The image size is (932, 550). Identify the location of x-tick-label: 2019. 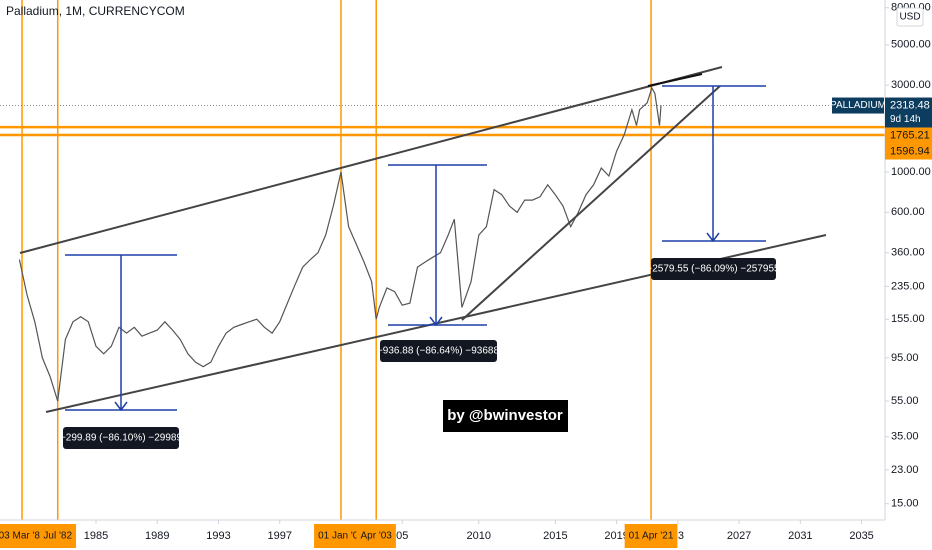
(616, 536).